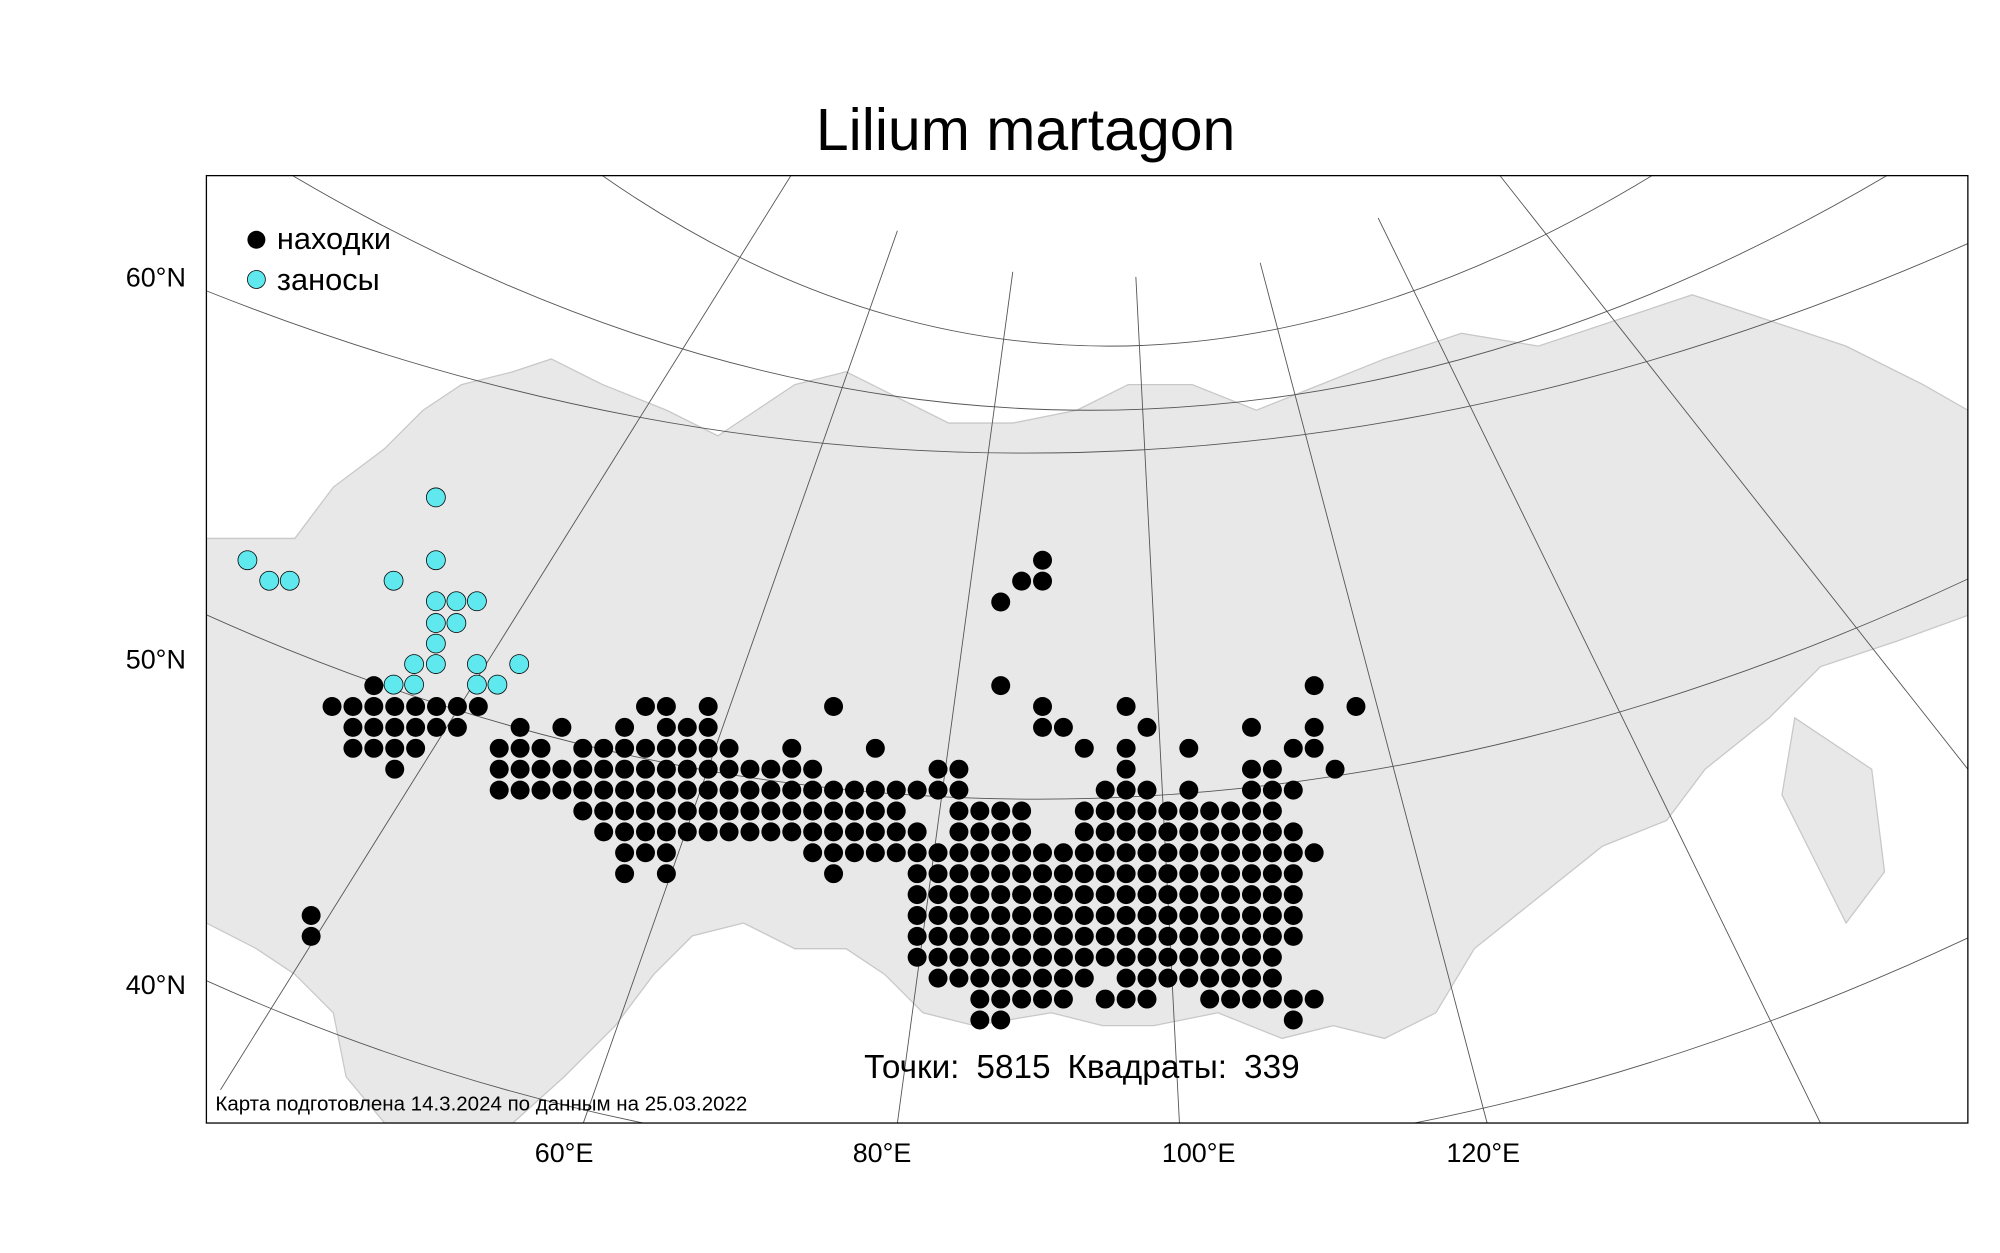  I want to click on parallel, so click(1127, 261).